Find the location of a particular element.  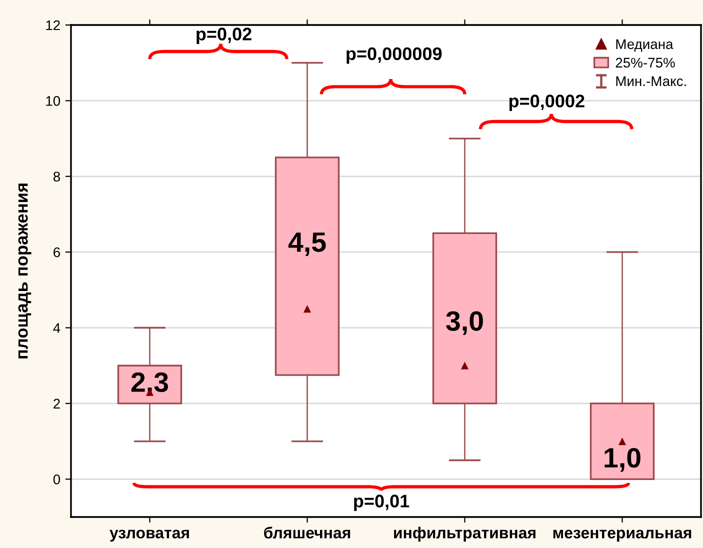

y-tick-label: 0 is located at coordinates (56, 479).